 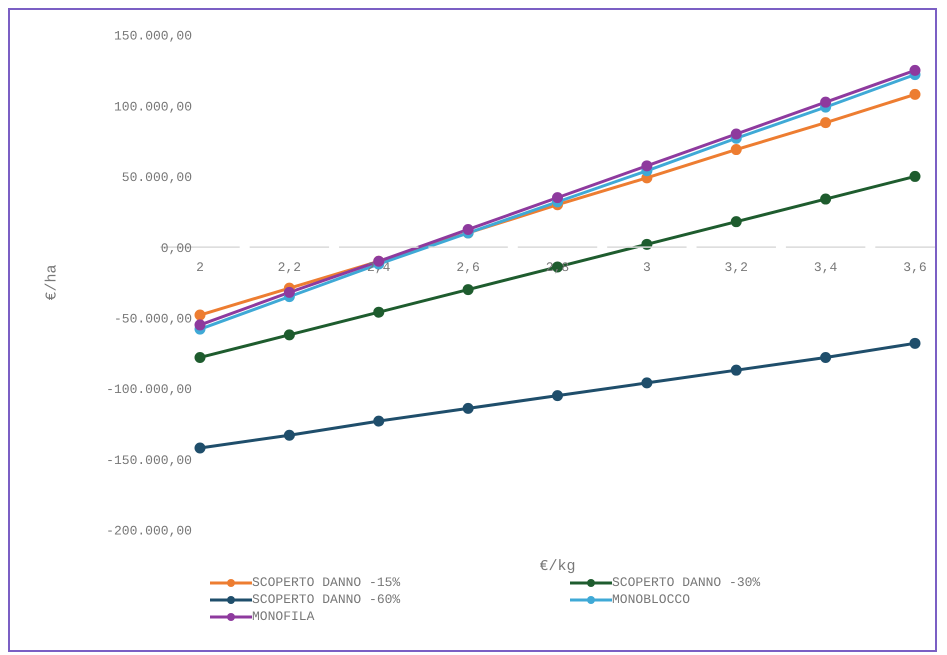 I want to click on x-tick-label: 3,6, so click(x=915, y=268).